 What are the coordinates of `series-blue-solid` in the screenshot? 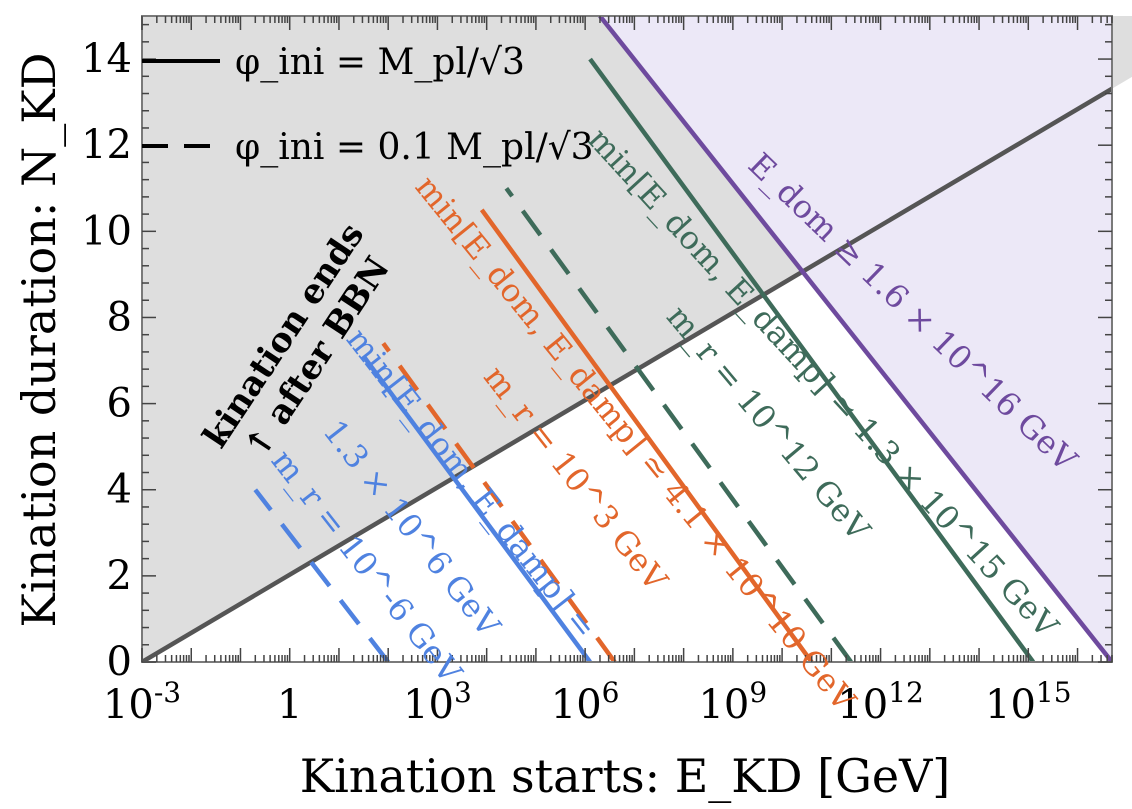 It's located at (476, 508).